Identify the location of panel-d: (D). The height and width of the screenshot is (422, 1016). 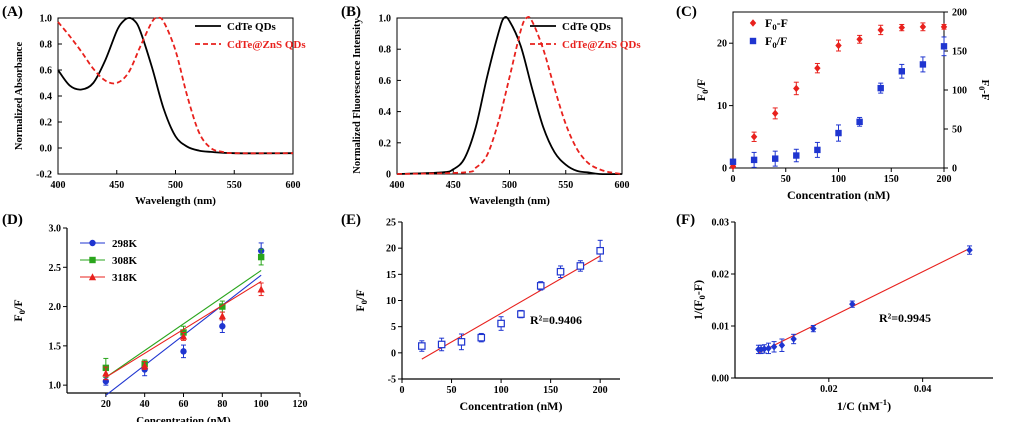
(12, 220).